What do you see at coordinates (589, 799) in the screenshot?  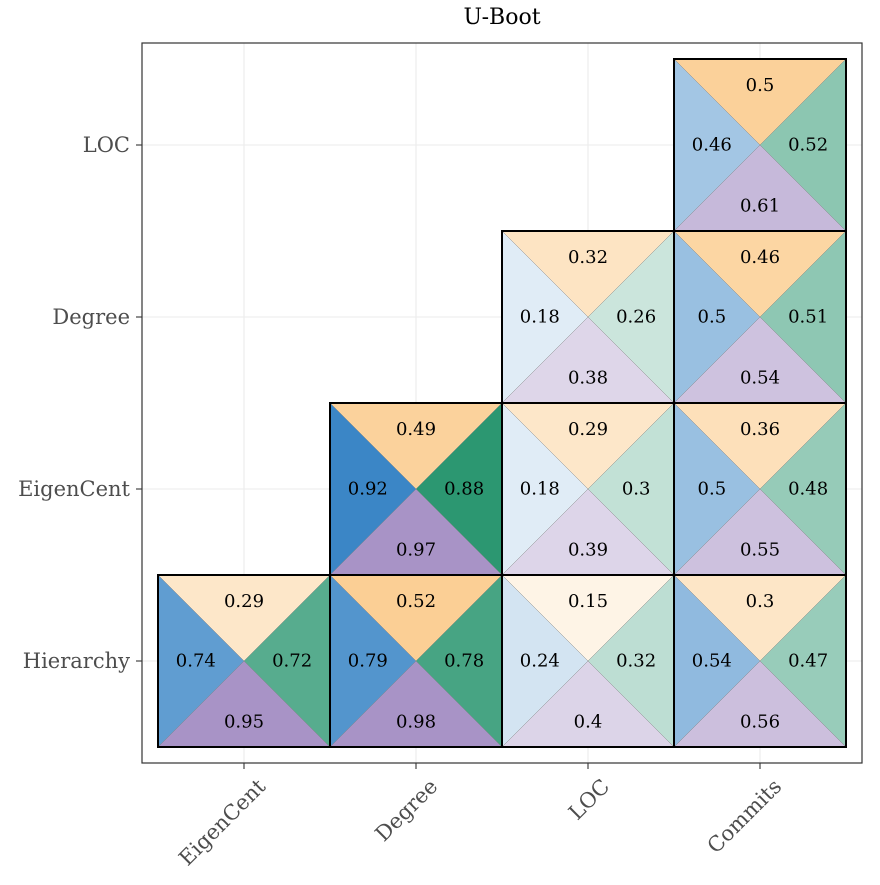 I see `x-tick-label: LOC` at bounding box center [589, 799].